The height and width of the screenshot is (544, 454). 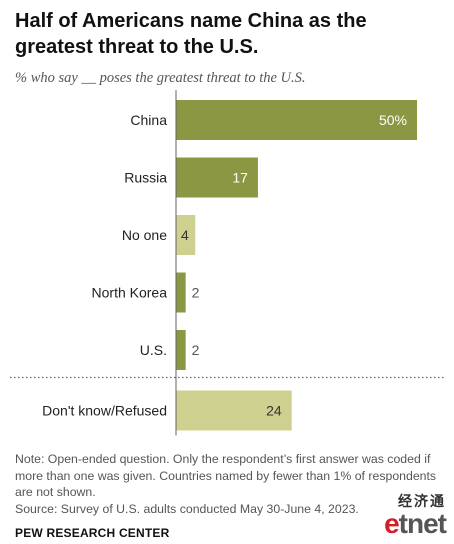 What do you see at coordinates (296, 120) in the screenshot?
I see `bar-china` at bounding box center [296, 120].